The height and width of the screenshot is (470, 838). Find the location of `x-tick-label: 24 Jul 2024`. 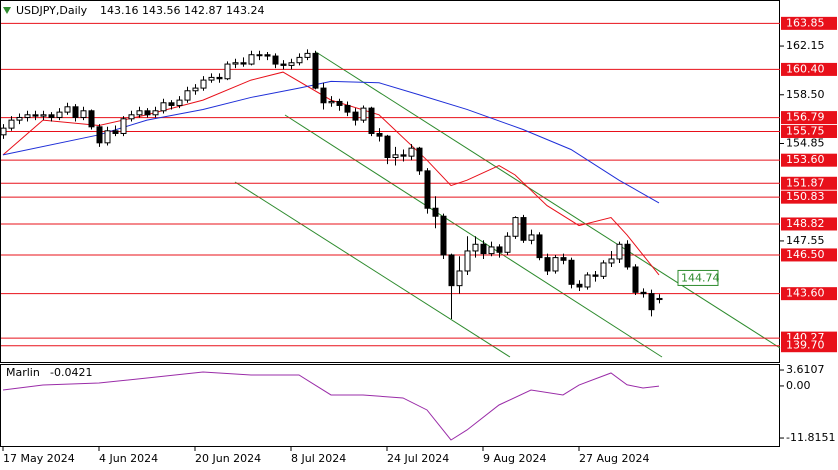

x-tick-label: 24 Jul 2024 is located at coordinates (418, 458).